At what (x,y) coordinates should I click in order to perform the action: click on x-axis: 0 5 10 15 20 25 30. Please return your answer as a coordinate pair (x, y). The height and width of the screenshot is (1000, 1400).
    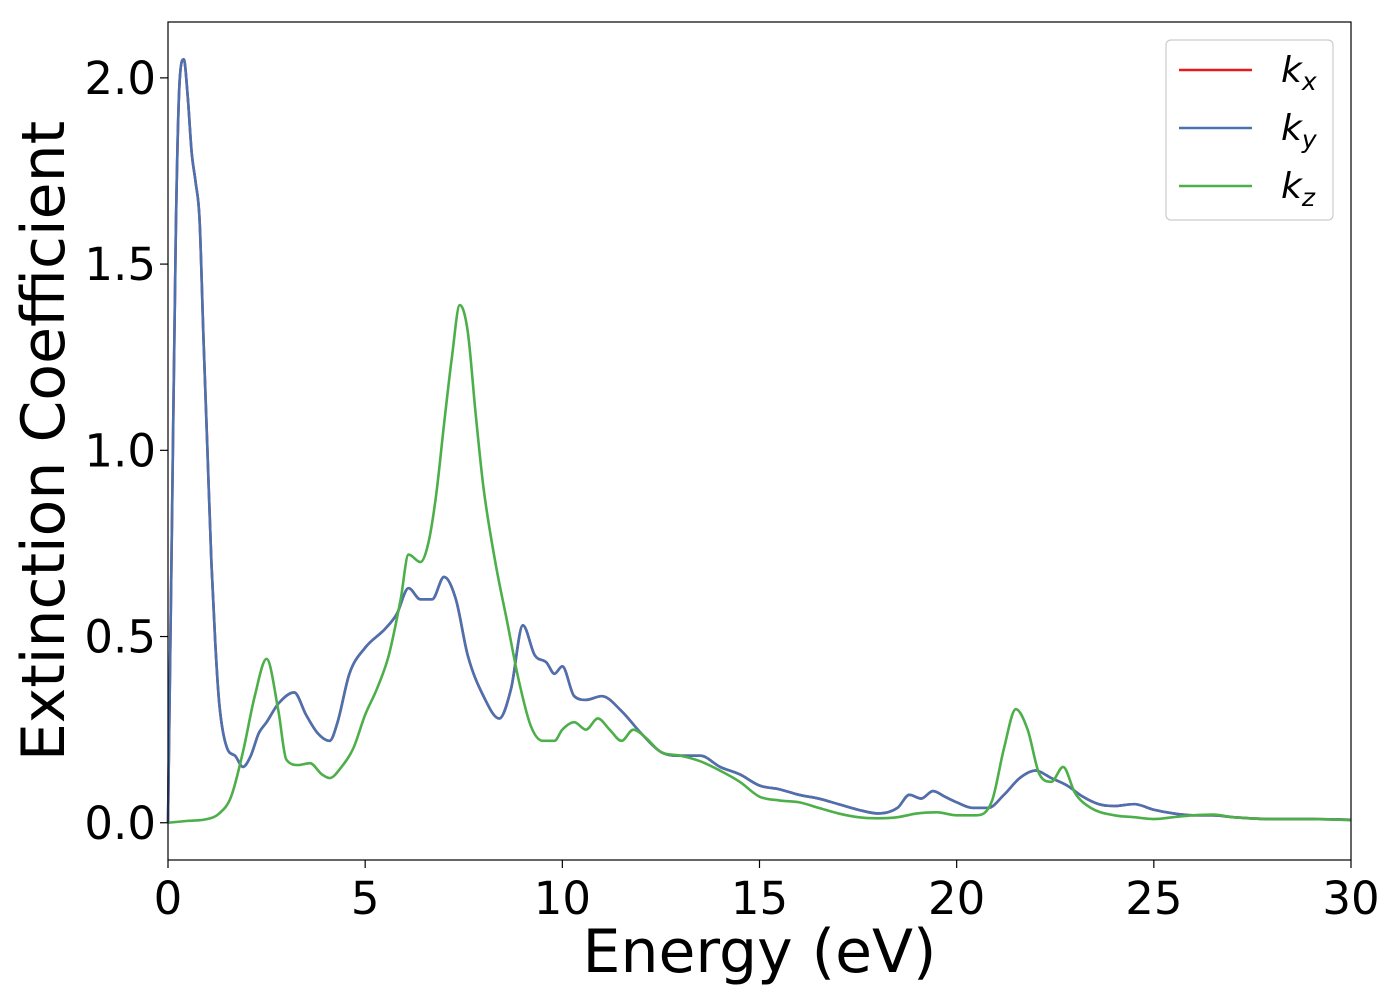
    Looking at the image, I should click on (767, 892).